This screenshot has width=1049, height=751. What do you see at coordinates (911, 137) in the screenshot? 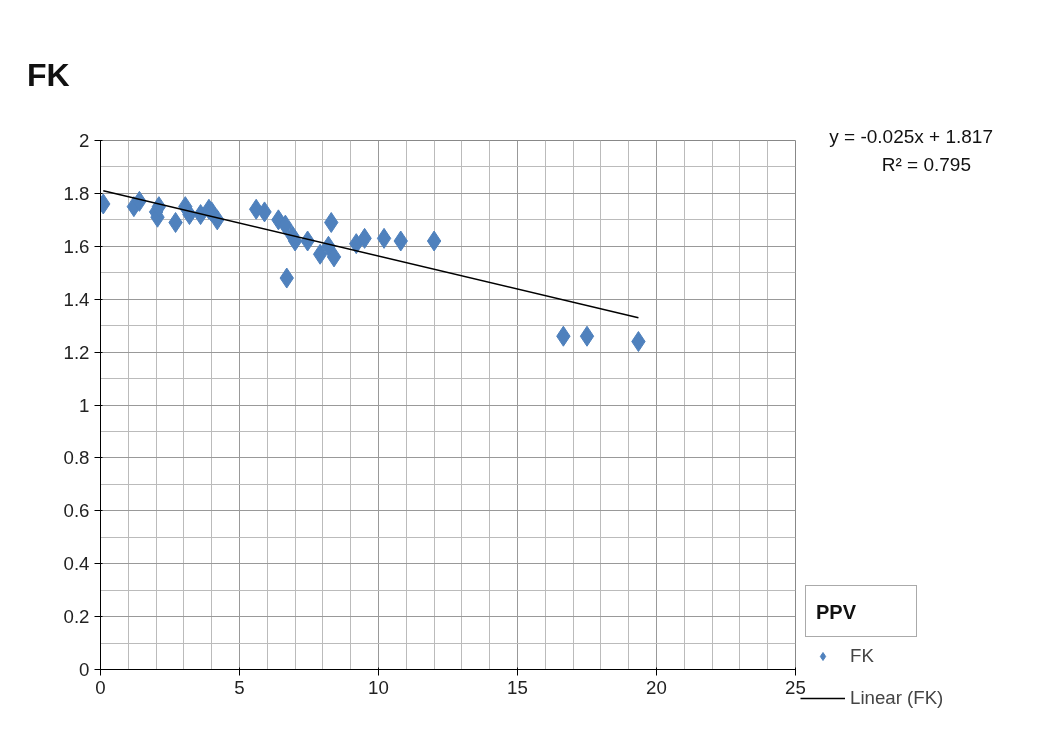
I see `annotation: y = -0.025x + 1.817` at bounding box center [911, 137].